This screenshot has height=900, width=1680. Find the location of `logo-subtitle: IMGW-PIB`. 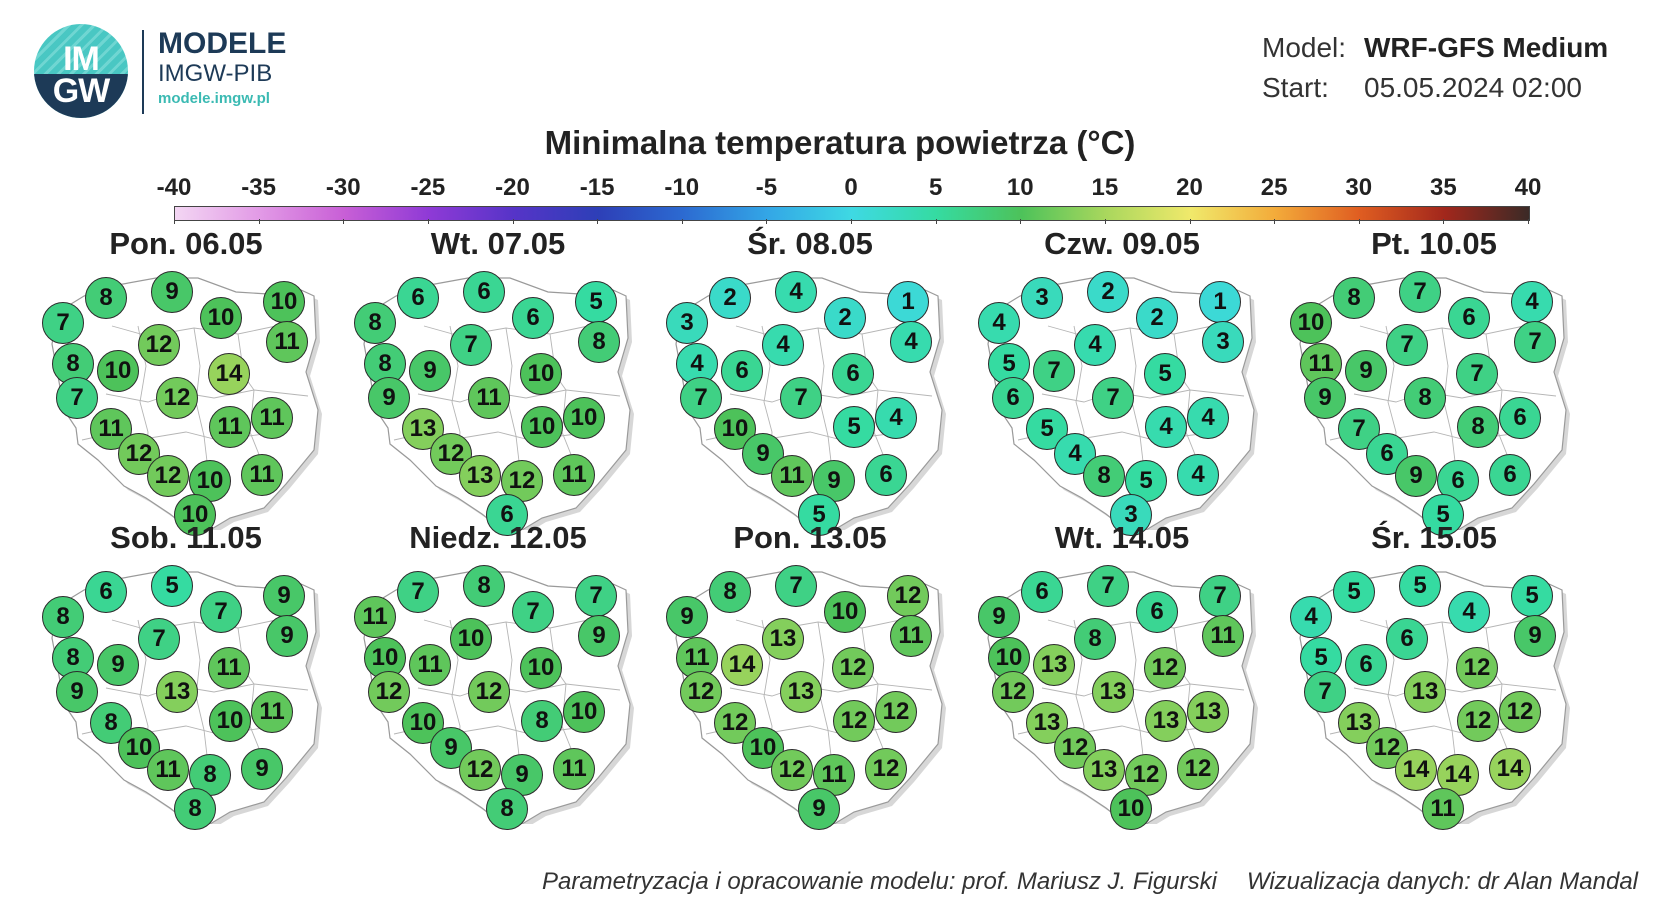

logo-subtitle: IMGW-PIB is located at coordinates (215, 73).